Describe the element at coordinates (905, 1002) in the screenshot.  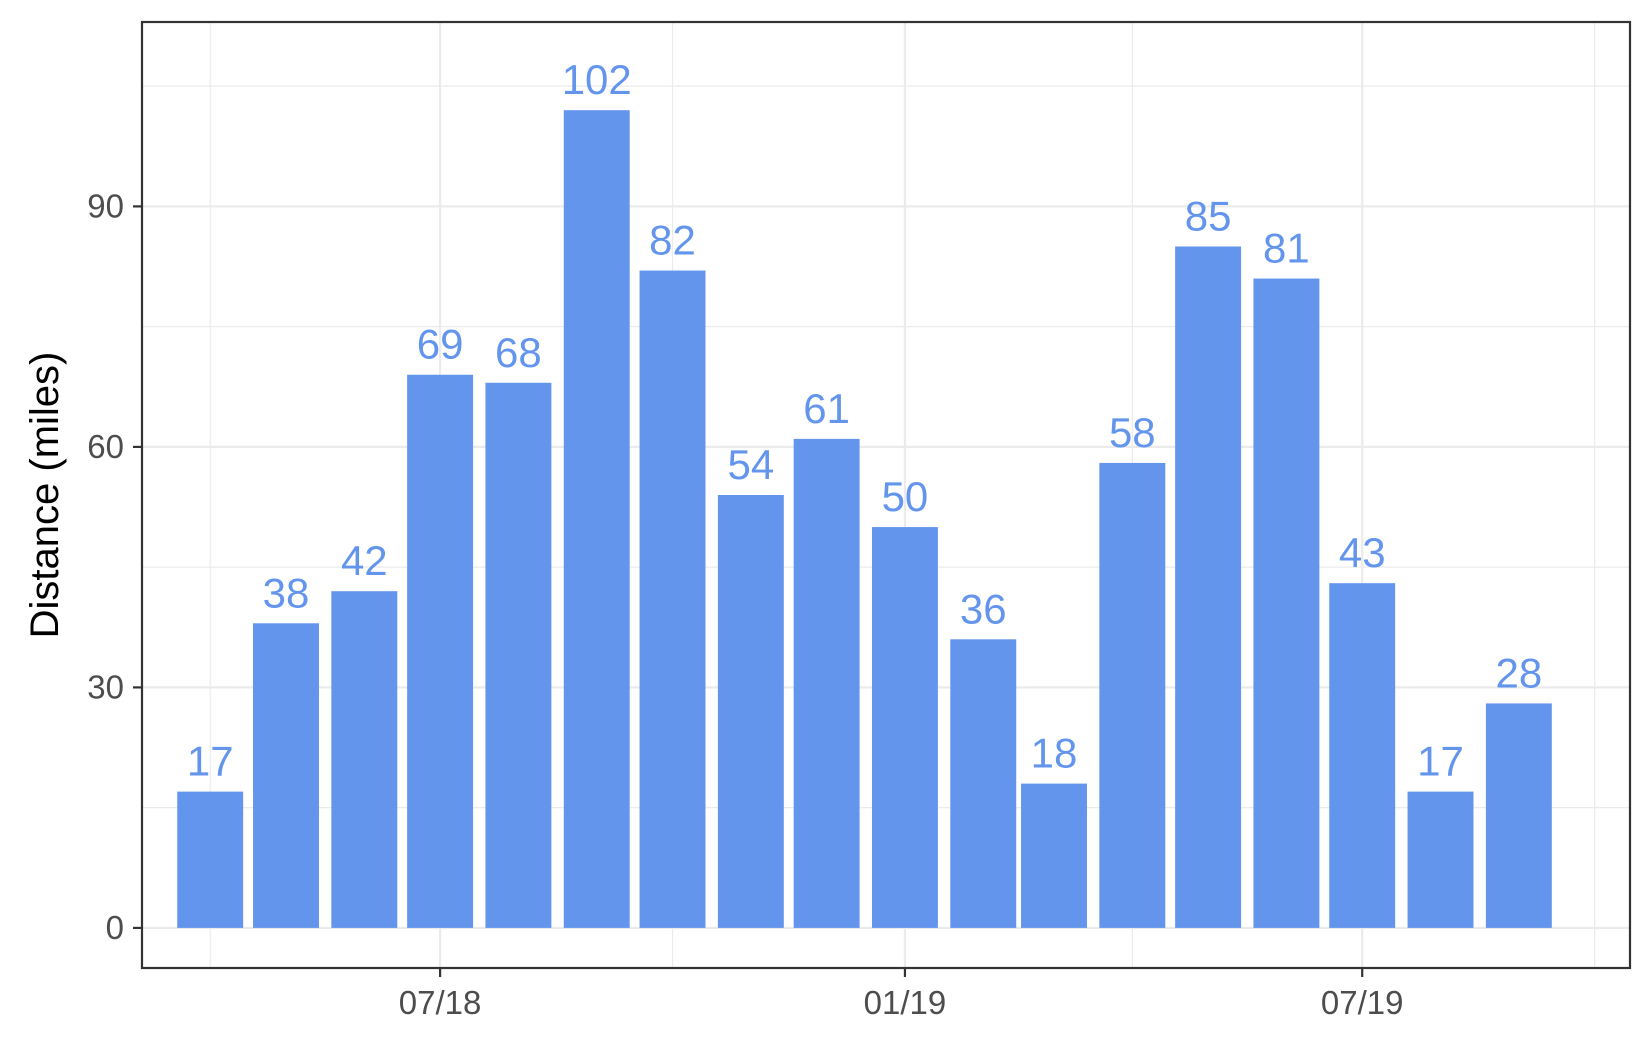
I see `x-tick-label: 01/19` at that location.